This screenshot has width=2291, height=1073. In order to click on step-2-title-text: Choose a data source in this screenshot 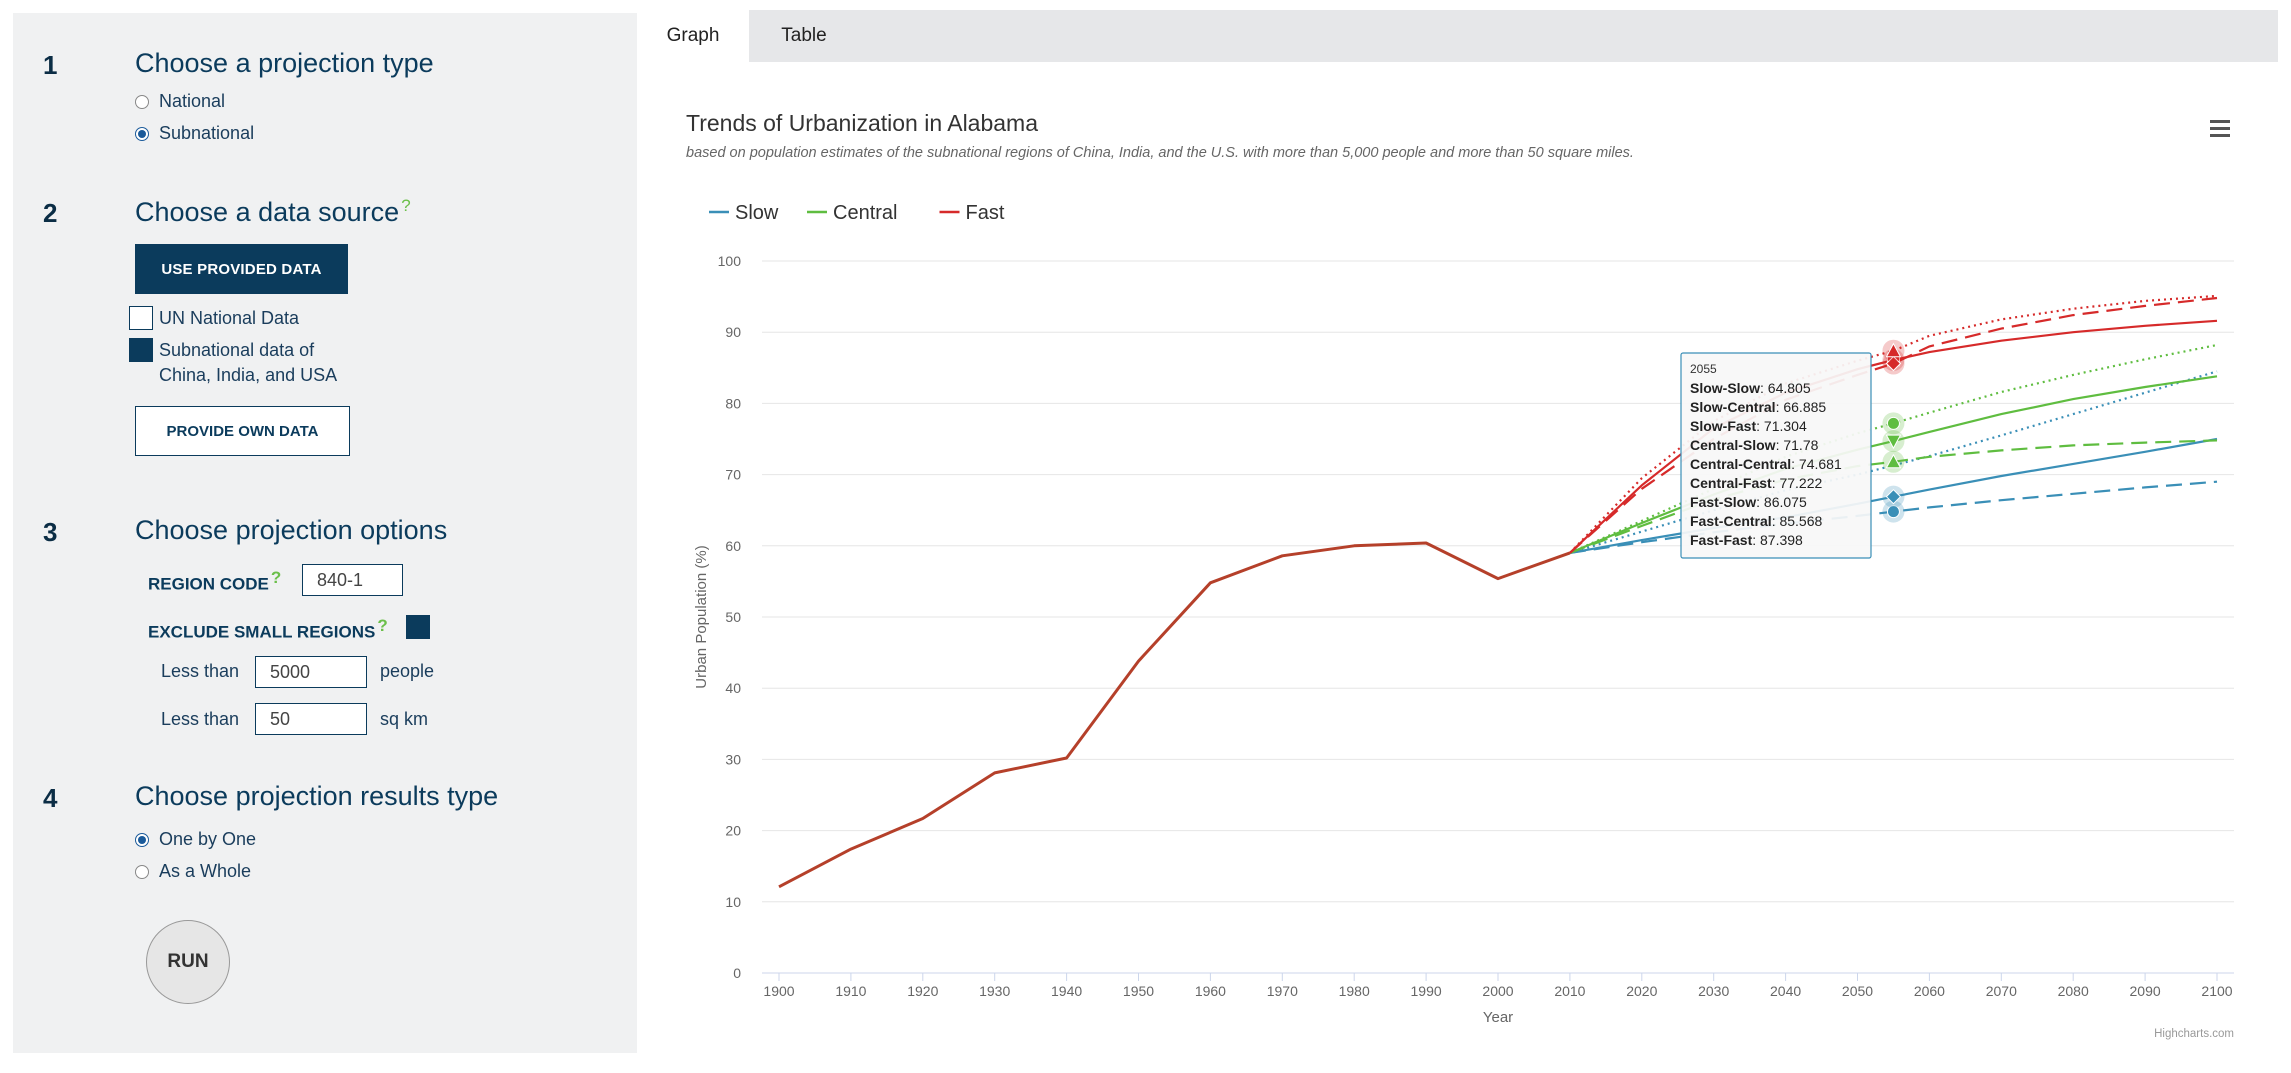, I will do `click(267, 212)`.